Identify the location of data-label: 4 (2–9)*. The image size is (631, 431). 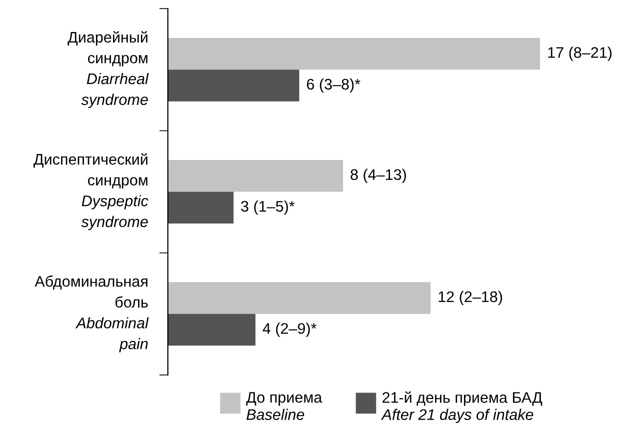
(289, 329).